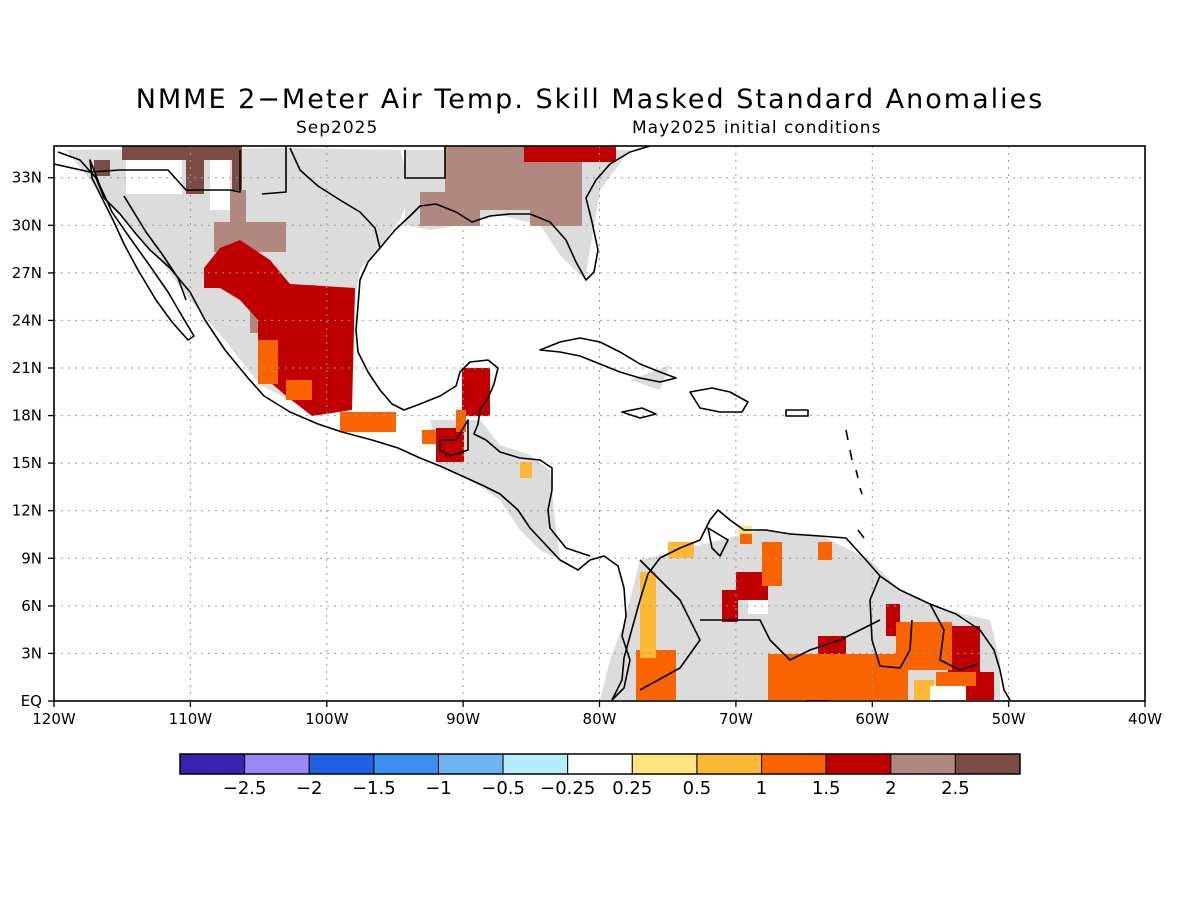 The height and width of the screenshot is (900, 1200). What do you see at coordinates (503, 788) in the screenshot?
I see `colorbar-label: −0.5` at bounding box center [503, 788].